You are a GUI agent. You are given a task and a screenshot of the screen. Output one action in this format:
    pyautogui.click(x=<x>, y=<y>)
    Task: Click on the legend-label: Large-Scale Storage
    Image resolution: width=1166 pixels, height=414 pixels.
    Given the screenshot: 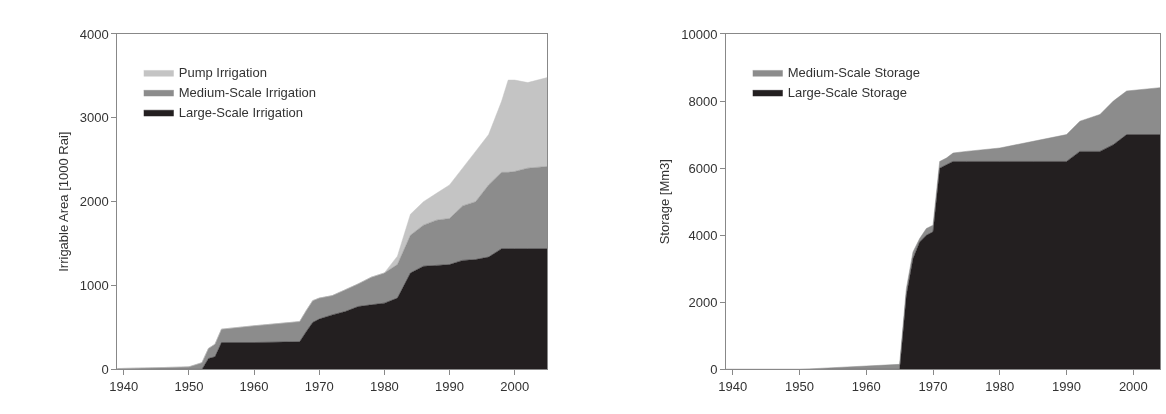 What is the action you would take?
    pyautogui.click(x=847, y=93)
    